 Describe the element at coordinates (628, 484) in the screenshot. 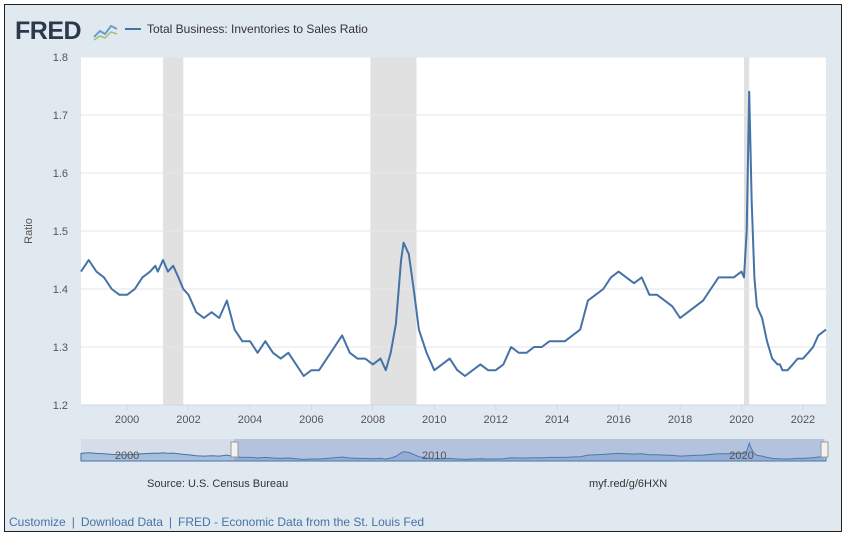

I see `short-url: myf.red/g/6HXN` at that location.